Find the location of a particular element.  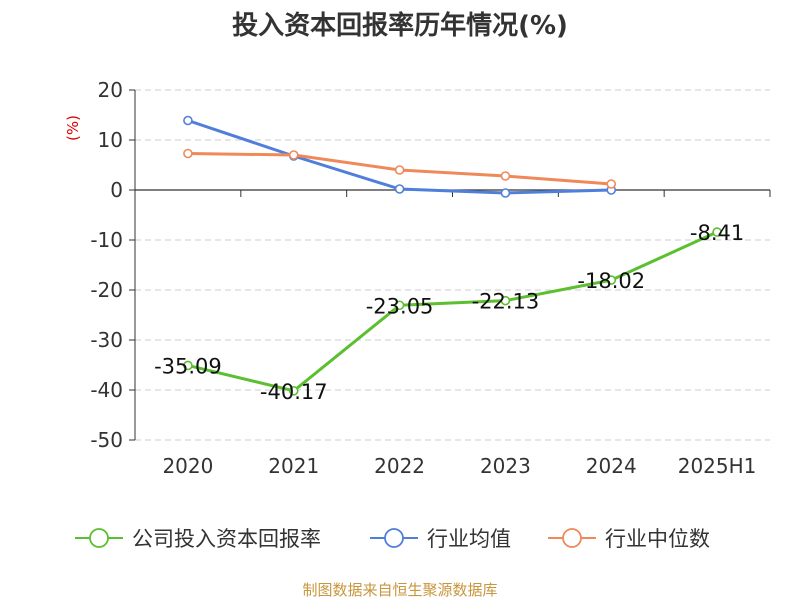

chart-title: 投入资本回报率历年情况(%) is located at coordinates (400, 25).